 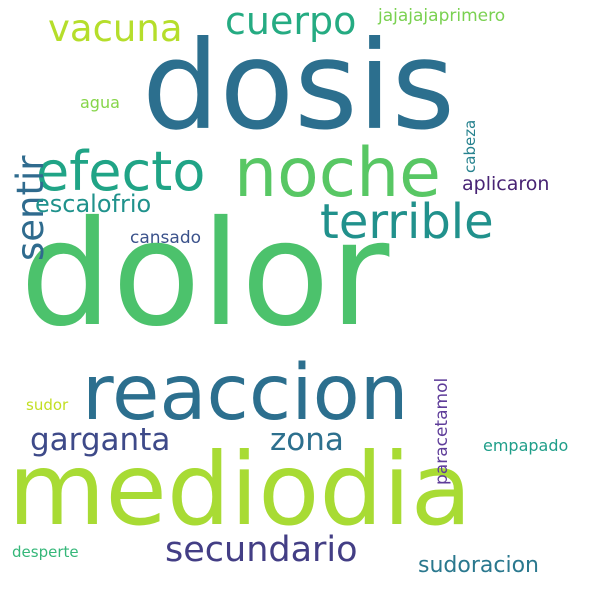 I want to click on word-secundario: secundario, so click(x=261, y=550).